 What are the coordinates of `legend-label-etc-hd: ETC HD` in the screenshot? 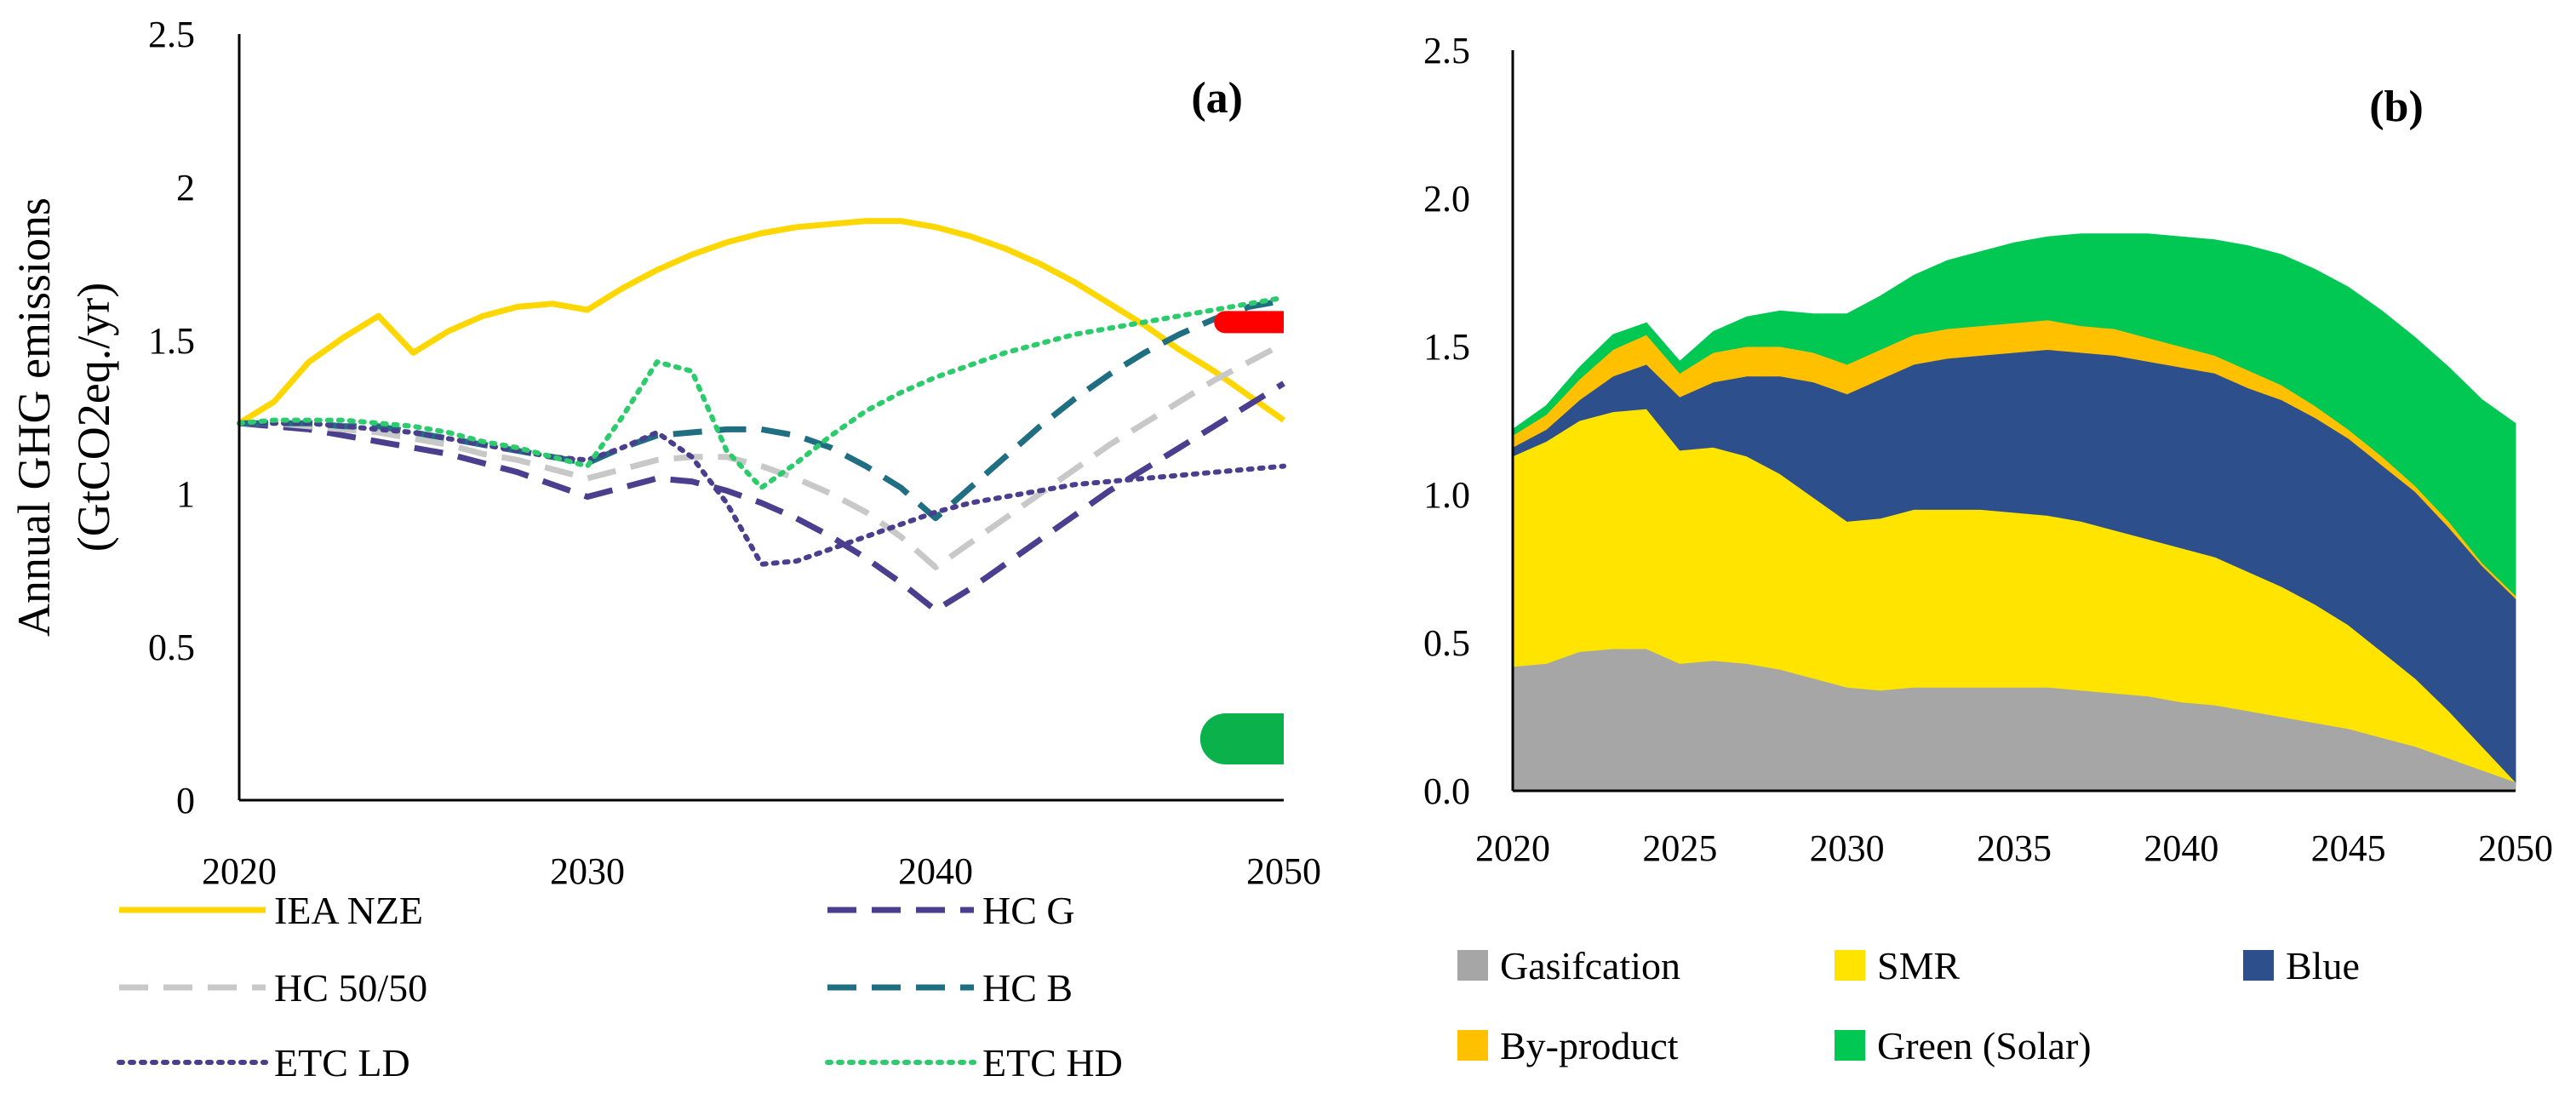 It's located at (1052, 1062).